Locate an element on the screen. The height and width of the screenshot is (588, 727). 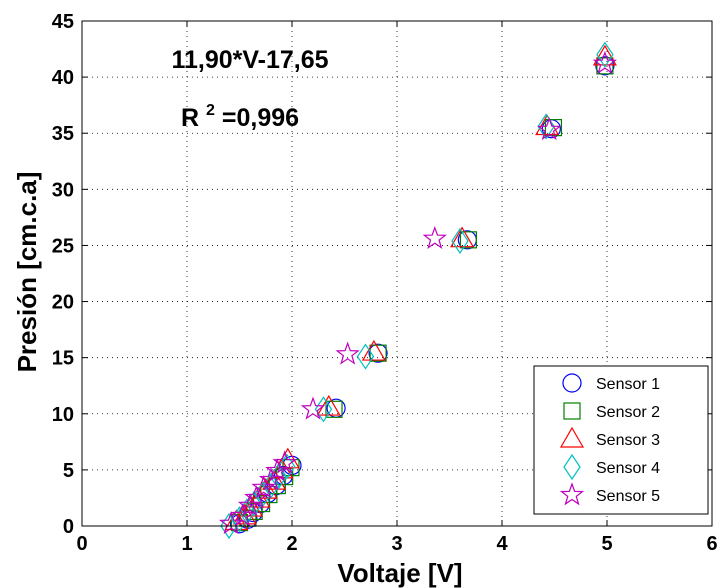
y-tick-label: 30 is located at coordinates (63, 190).